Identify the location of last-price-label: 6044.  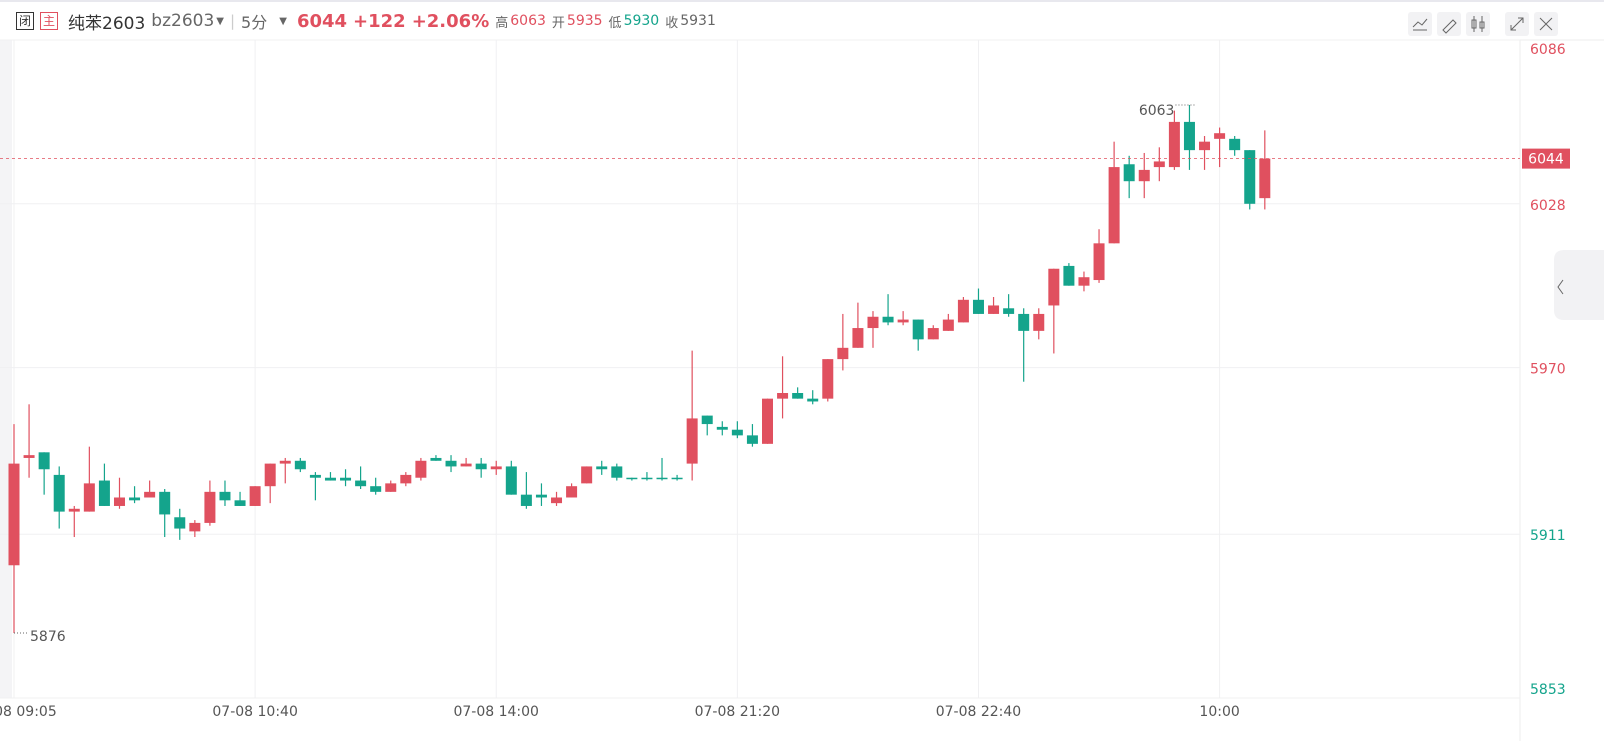
(1546, 160).